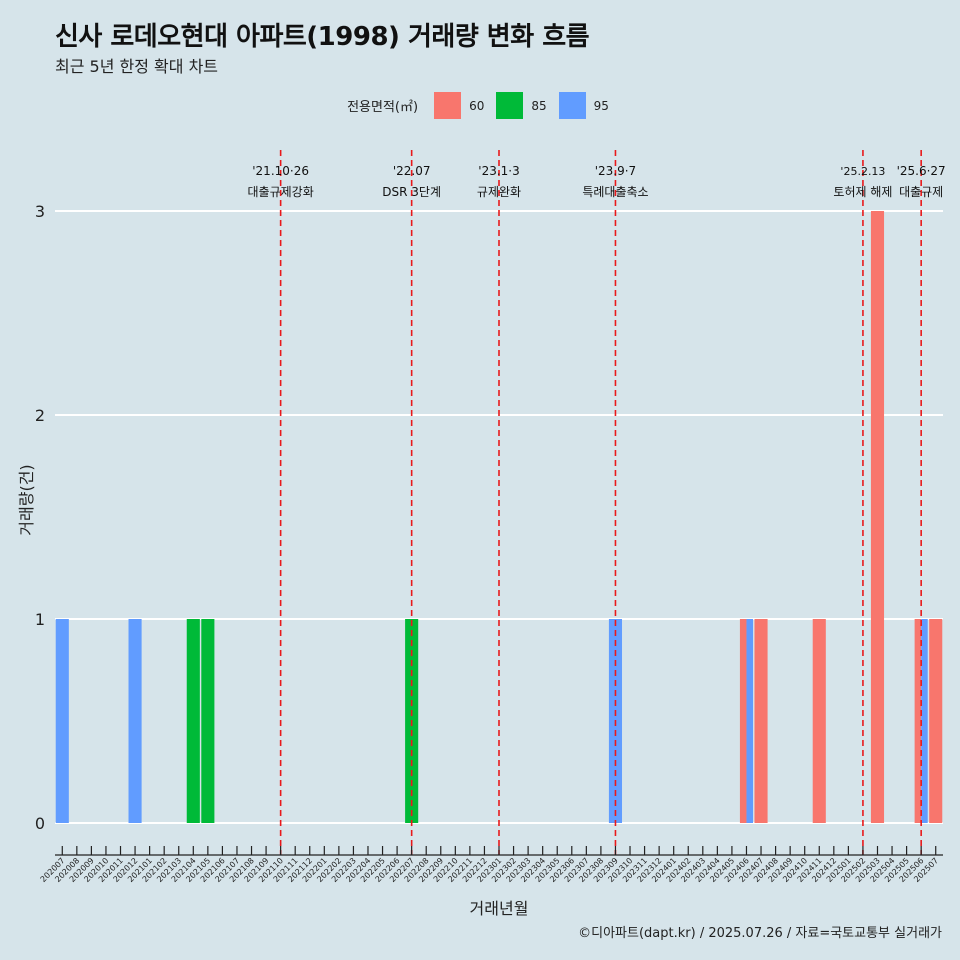 The height and width of the screenshot is (960, 960). I want to click on chart-title: 신사 로데오현대 아파트(1998) 거래량 변화 흐름, so click(322, 37).